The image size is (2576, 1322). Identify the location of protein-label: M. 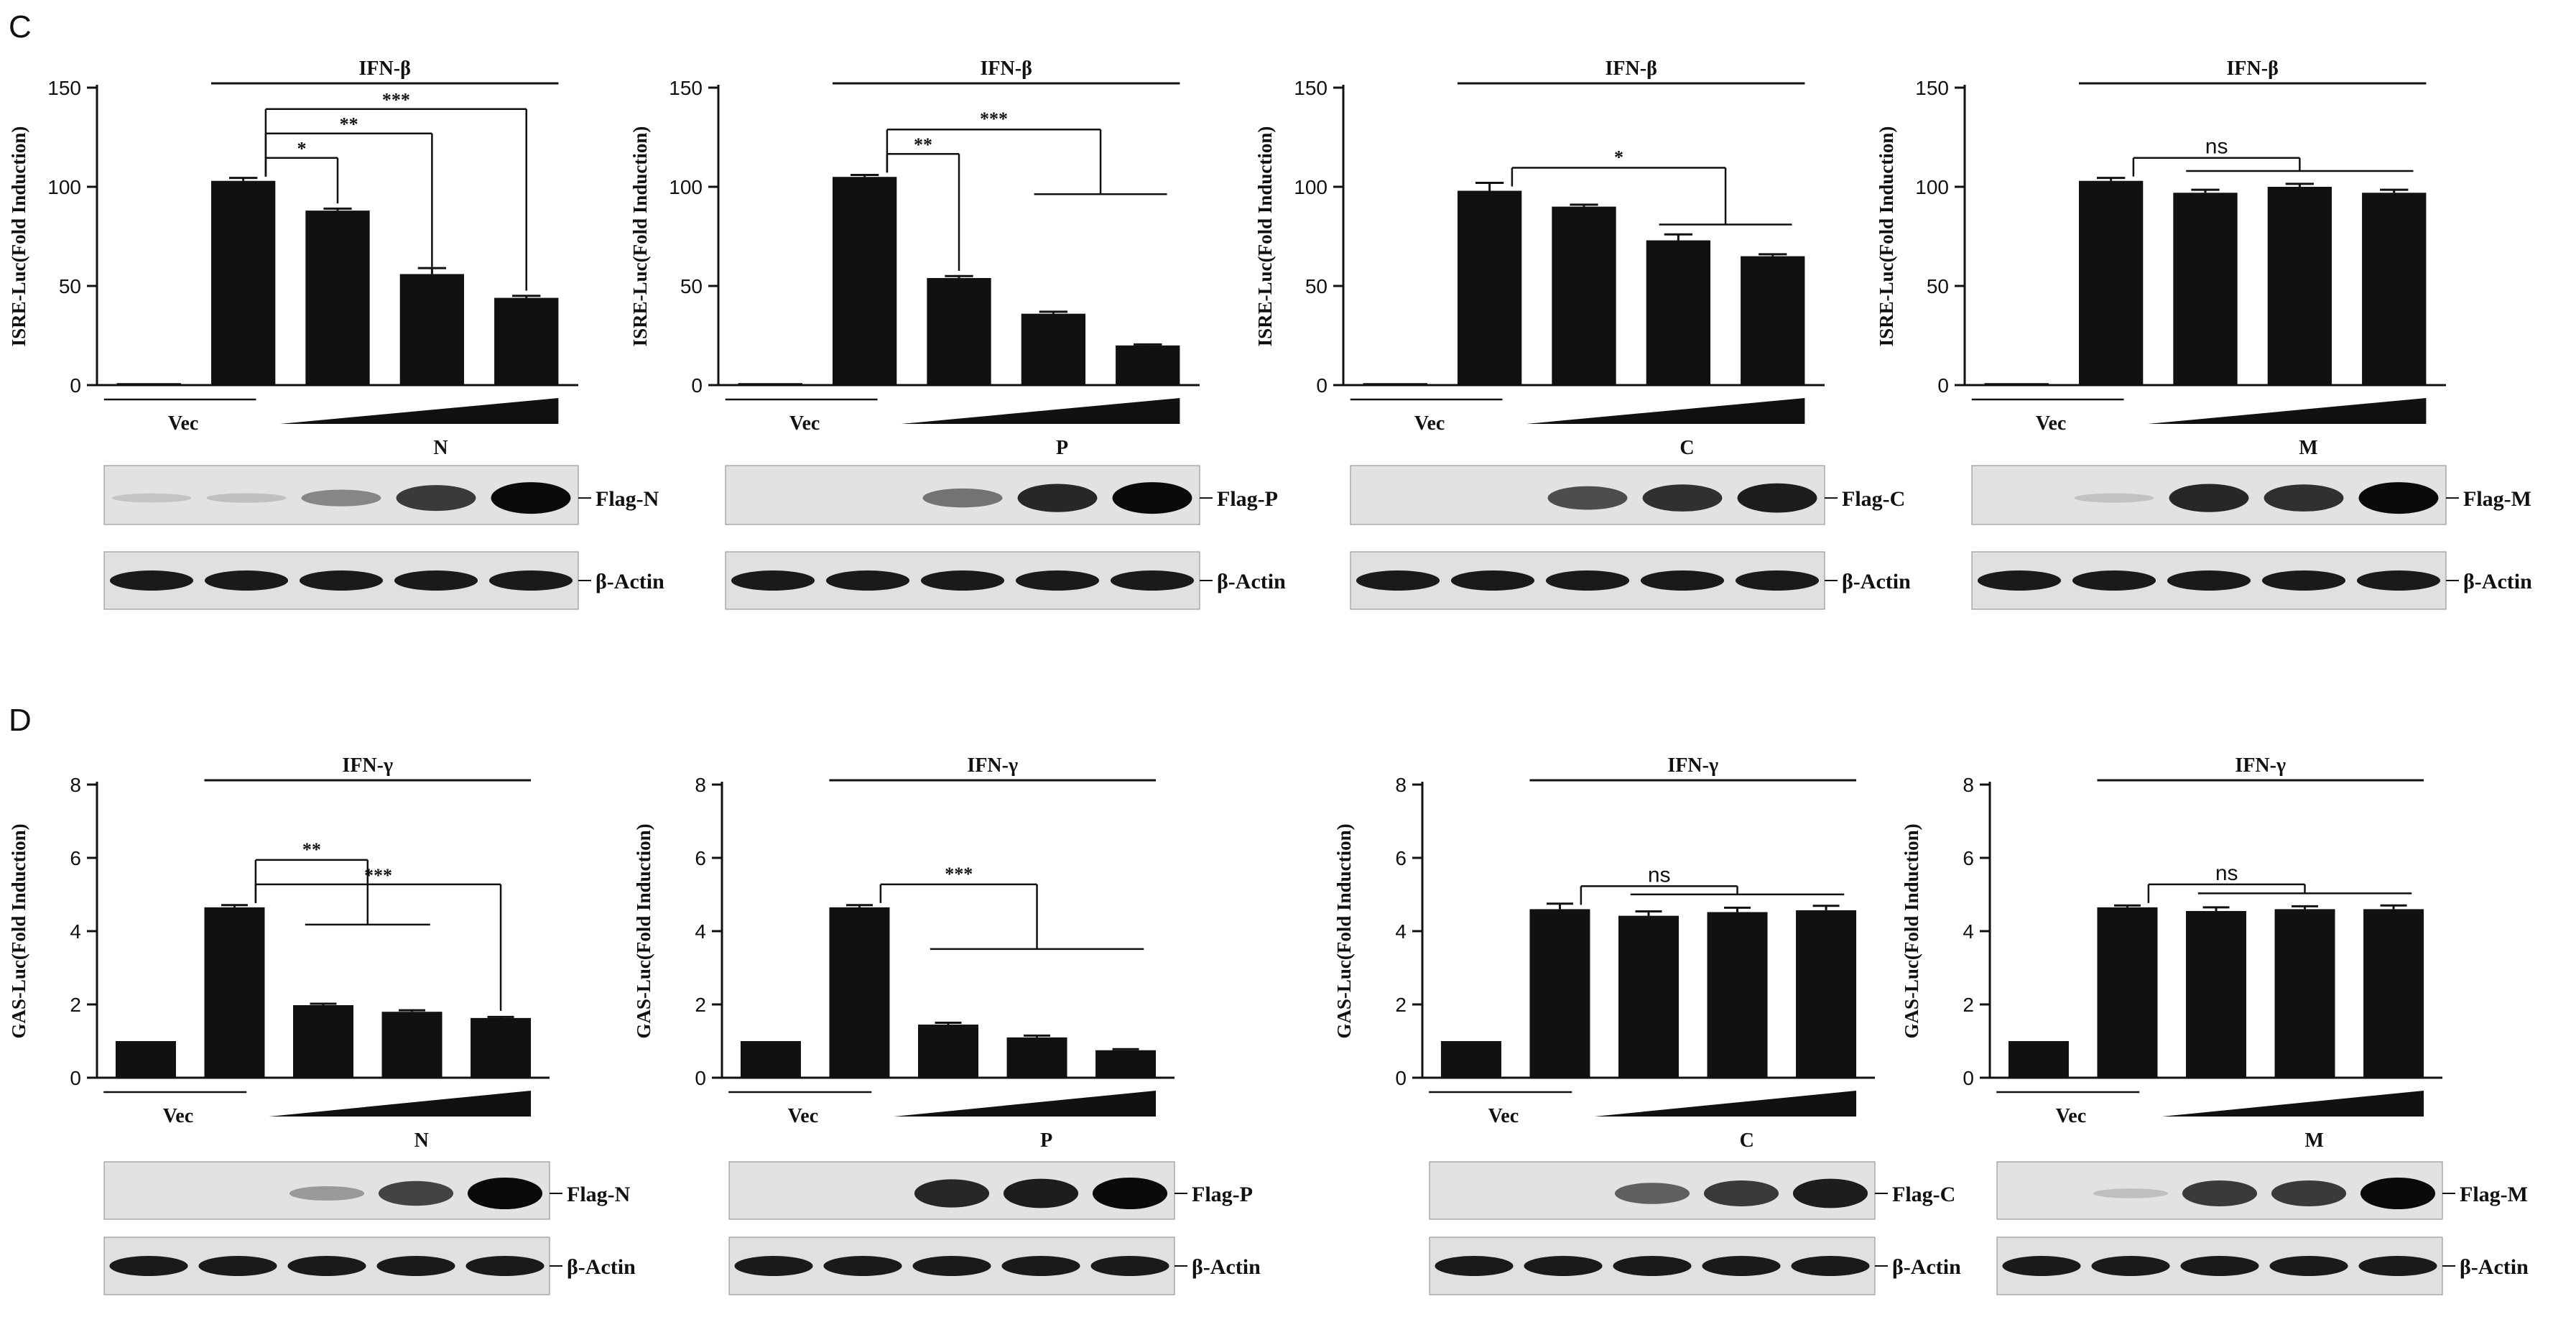
(2314, 1140).